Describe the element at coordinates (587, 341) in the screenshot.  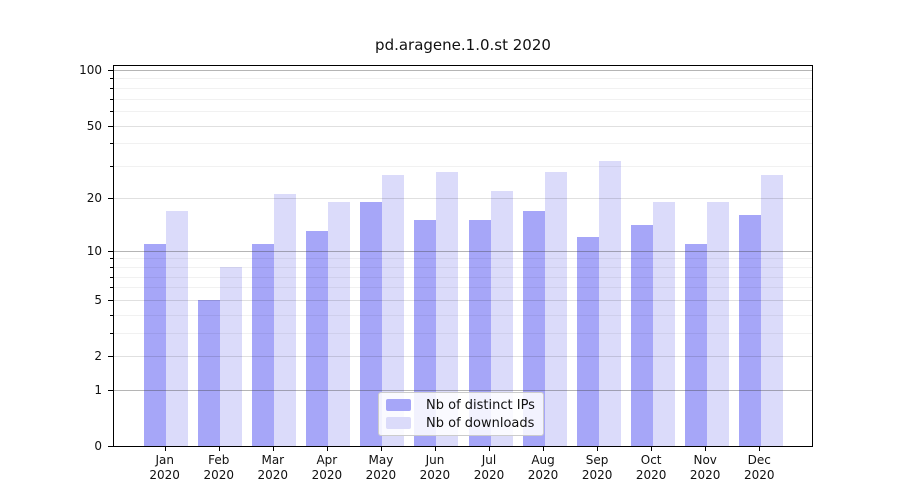
I see `bar-distinct-ips-sep` at that location.